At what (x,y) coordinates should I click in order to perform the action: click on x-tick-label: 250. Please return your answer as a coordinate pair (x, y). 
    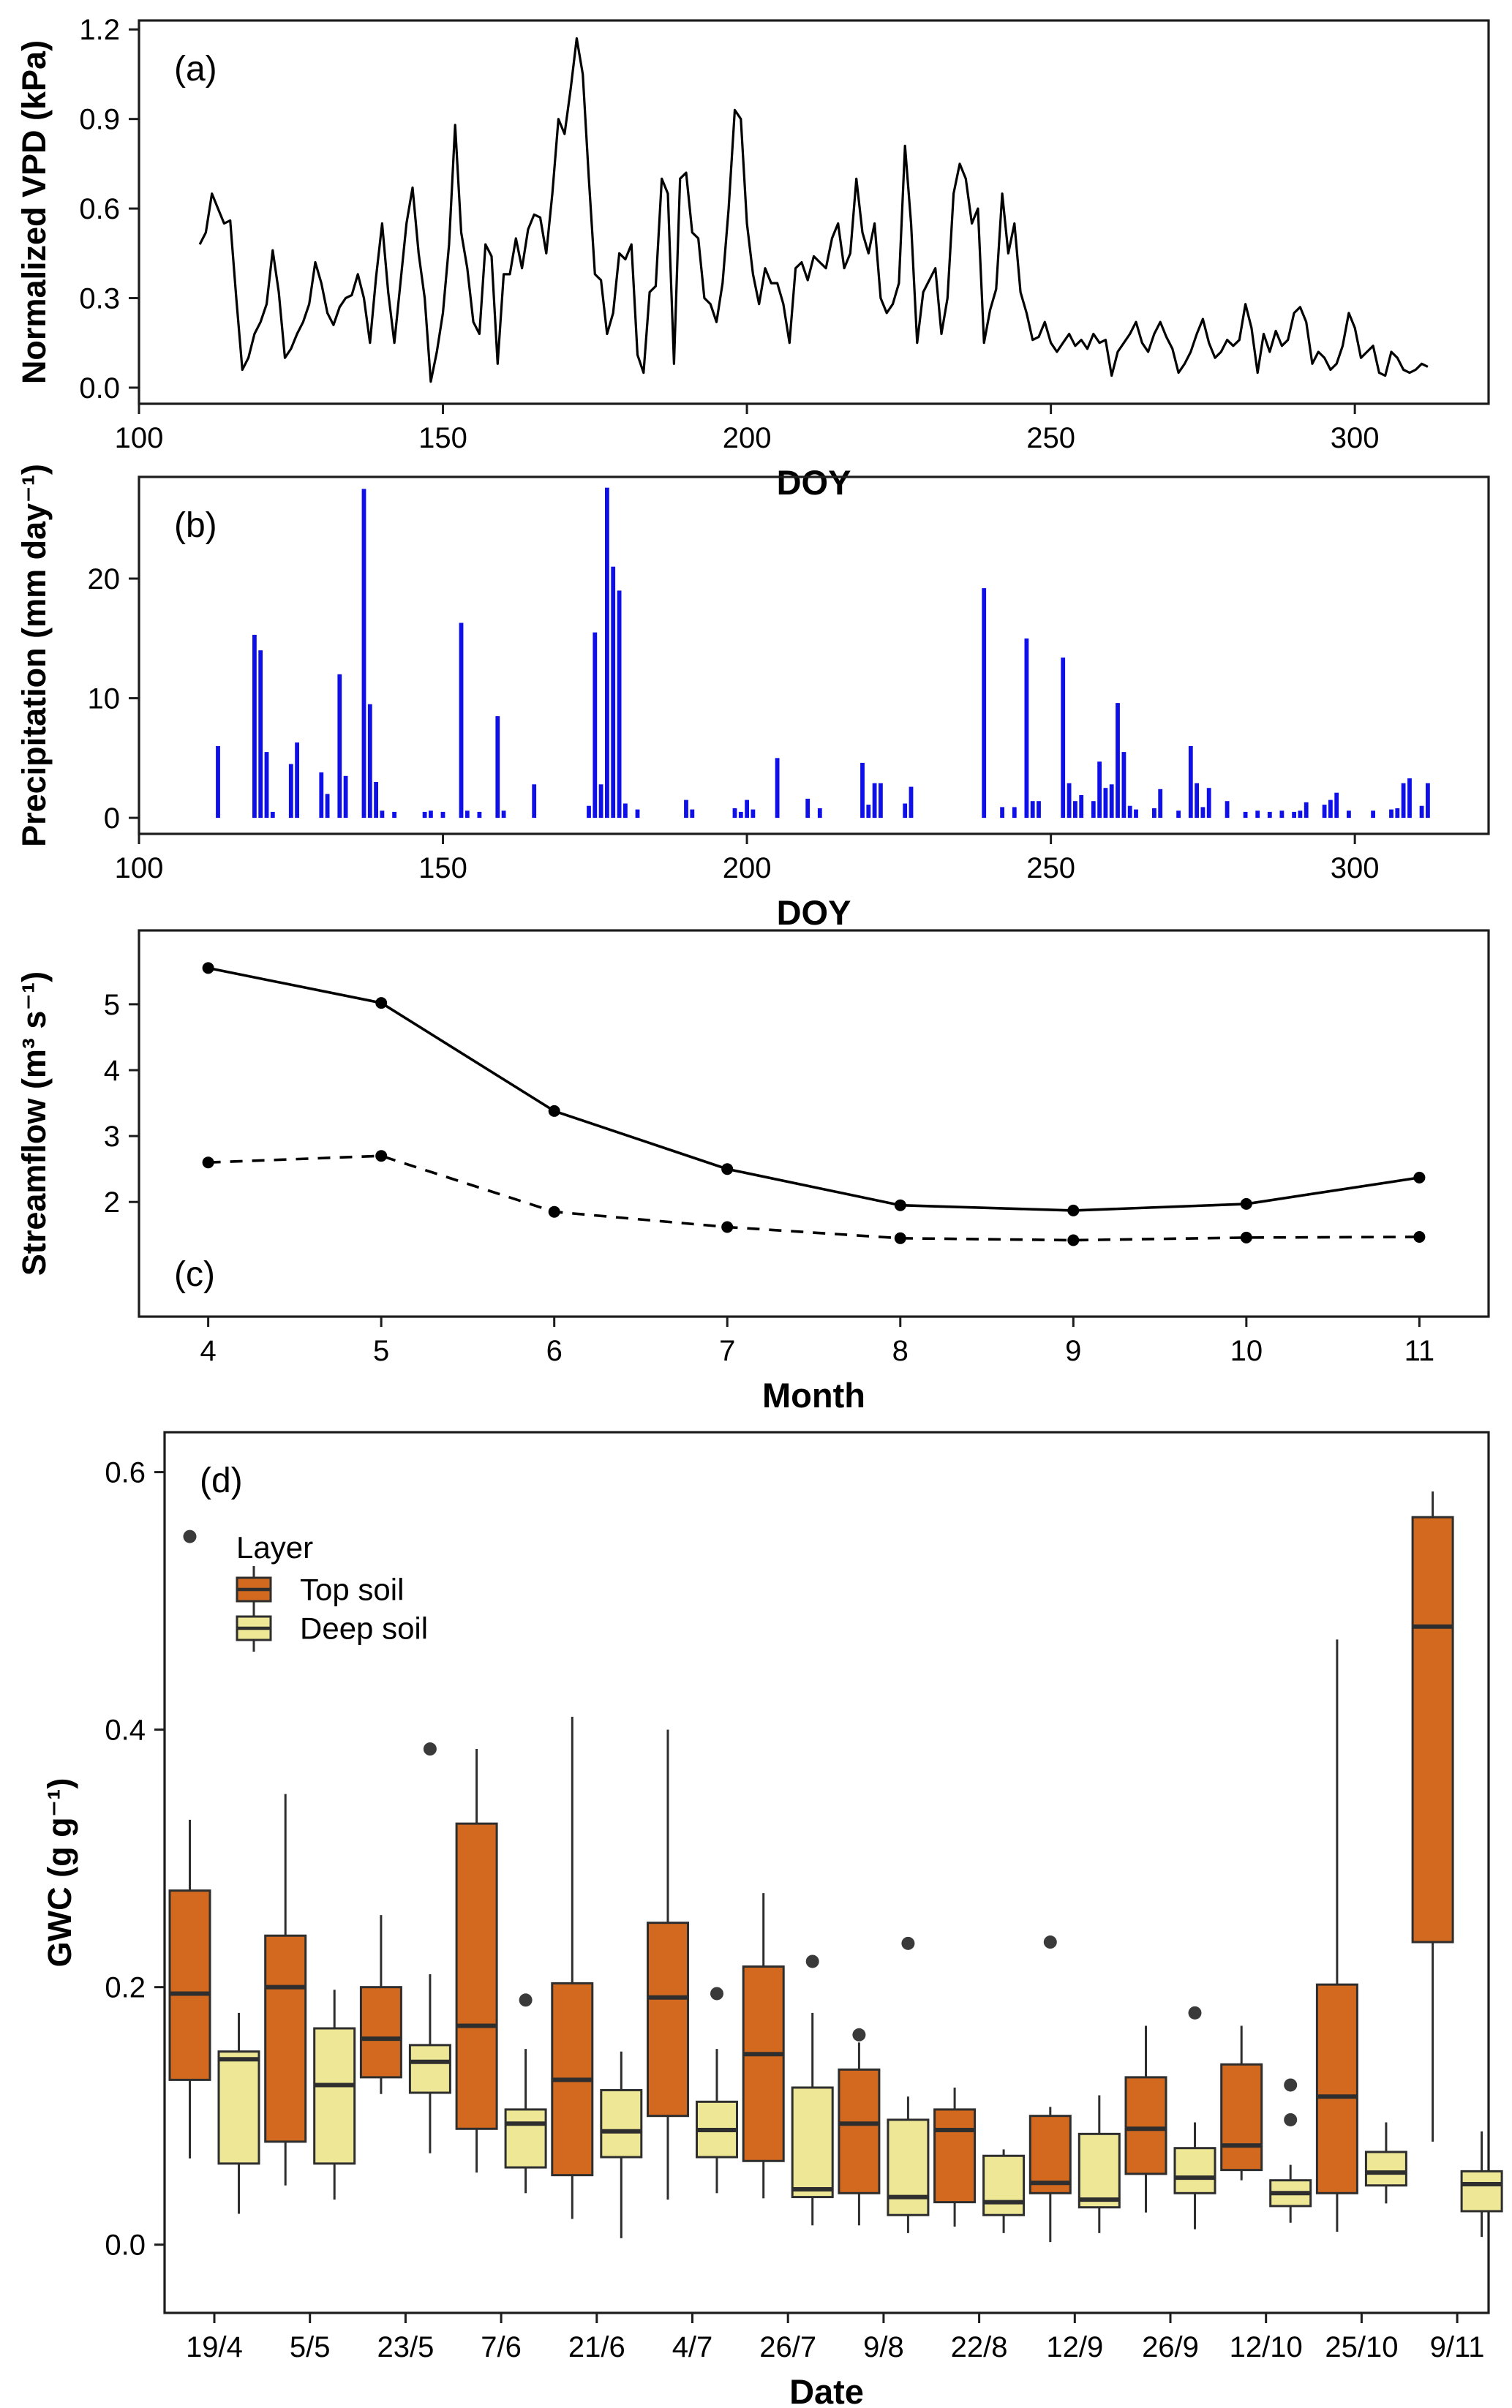
    Looking at the image, I should click on (1051, 868).